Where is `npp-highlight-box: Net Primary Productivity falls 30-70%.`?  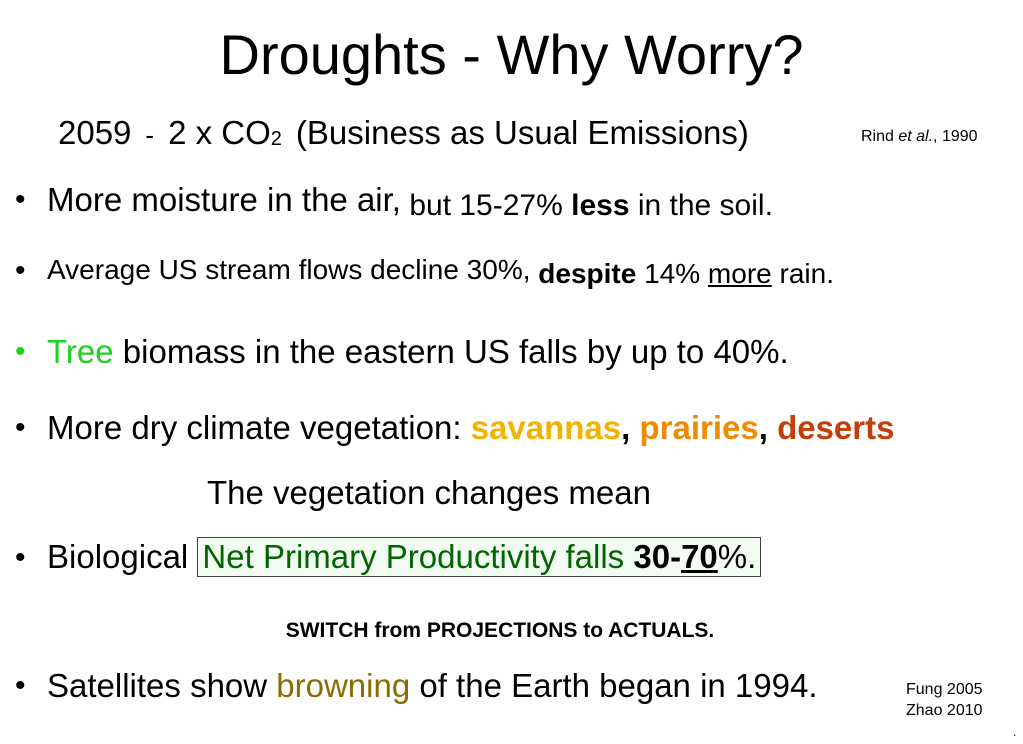
npp-highlight-box: Net Primary Productivity falls 30-70%. is located at coordinates (479, 557).